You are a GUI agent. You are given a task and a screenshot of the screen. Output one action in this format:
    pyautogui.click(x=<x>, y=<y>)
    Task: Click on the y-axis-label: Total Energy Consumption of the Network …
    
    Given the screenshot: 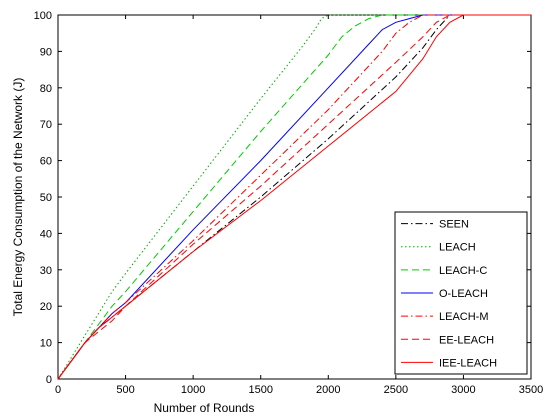 What is the action you would take?
    pyautogui.click(x=18, y=197)
    